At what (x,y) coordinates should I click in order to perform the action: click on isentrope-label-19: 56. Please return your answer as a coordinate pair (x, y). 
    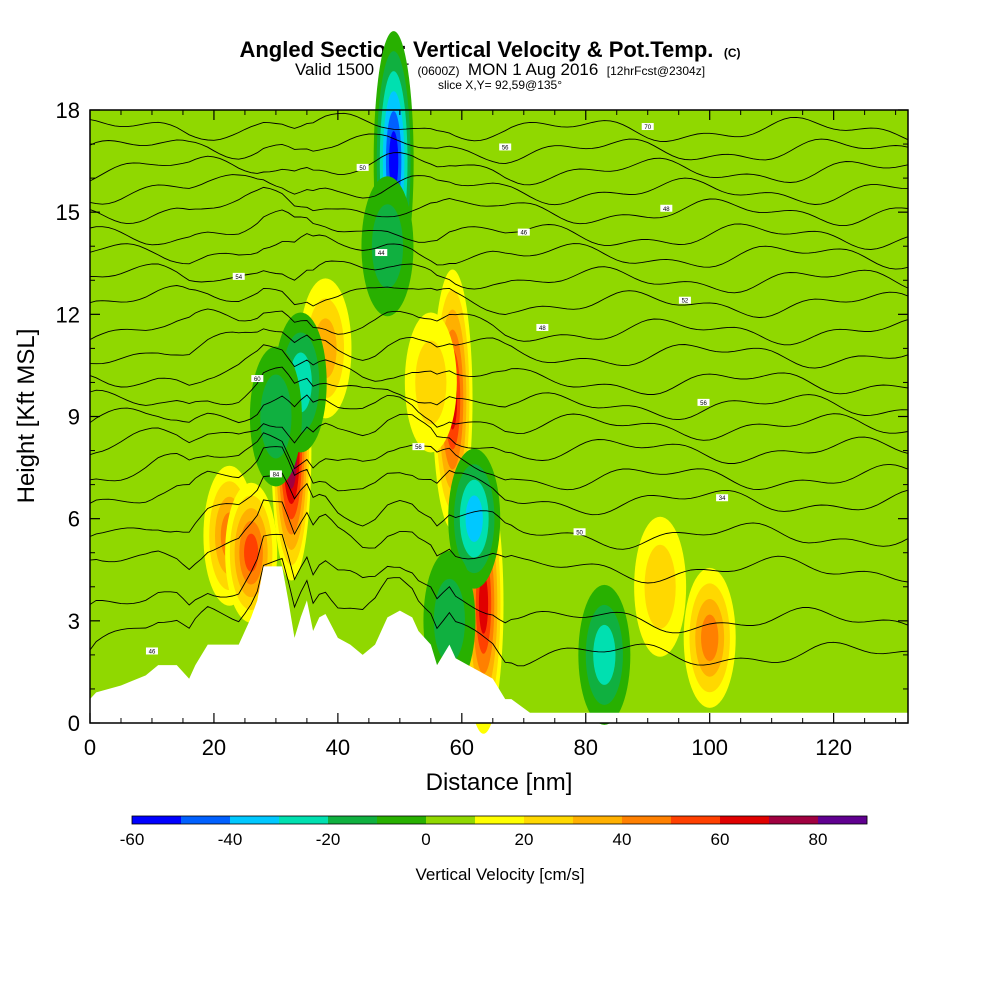
    Looking at the image, I should click on (505, 148).